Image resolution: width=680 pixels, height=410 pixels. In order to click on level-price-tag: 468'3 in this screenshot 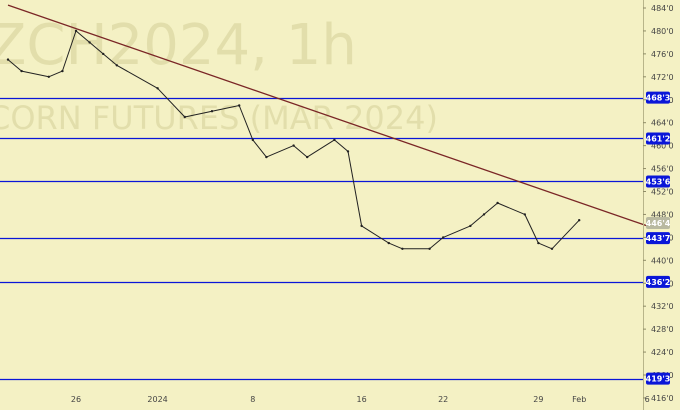, I will do `click(658, 98)`.